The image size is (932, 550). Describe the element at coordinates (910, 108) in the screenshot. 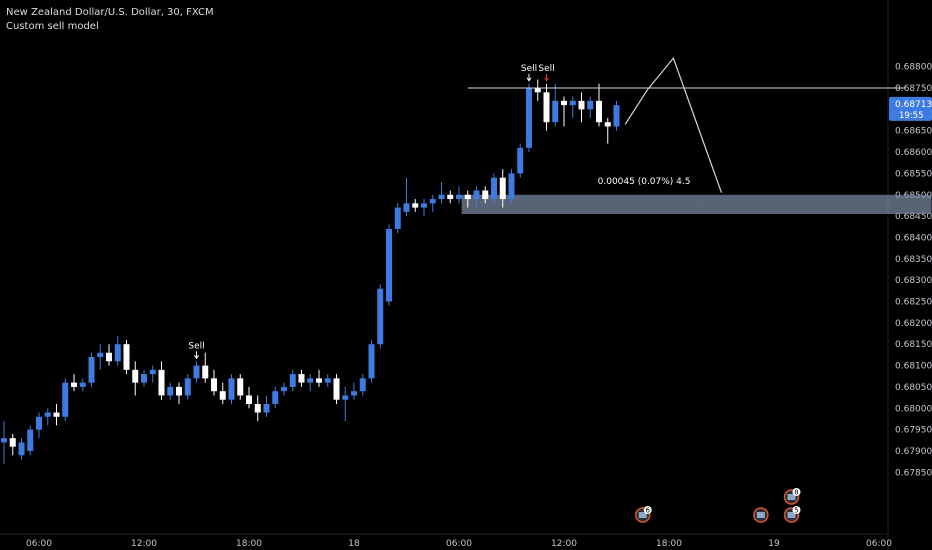

I see `price-badge-bg` at that location.